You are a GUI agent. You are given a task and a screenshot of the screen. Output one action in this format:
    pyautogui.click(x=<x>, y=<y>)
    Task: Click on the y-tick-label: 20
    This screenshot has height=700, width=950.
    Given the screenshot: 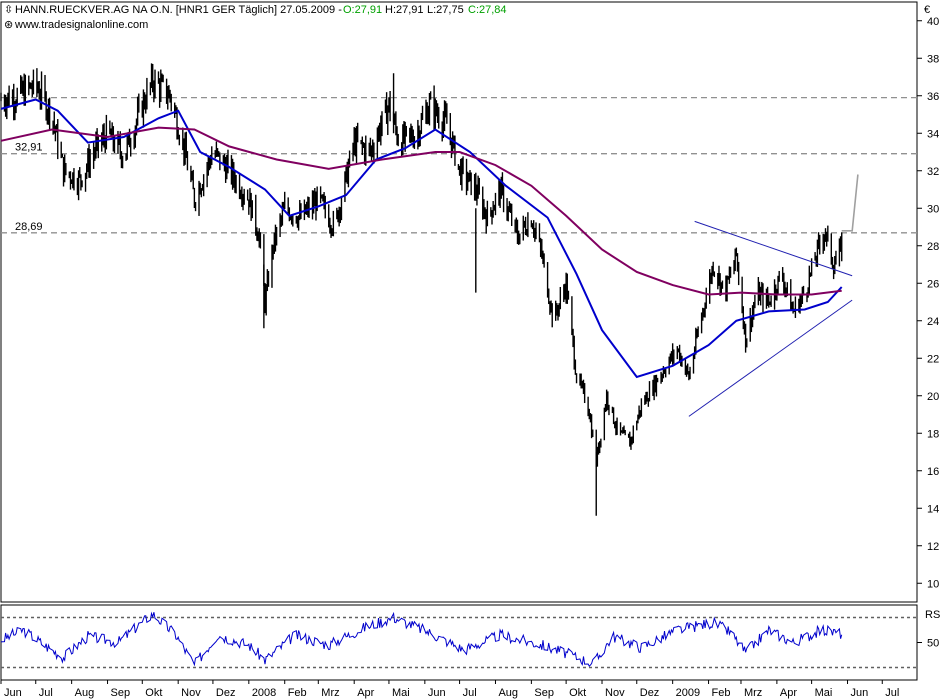 What is the action you would take?
    pyautogui.click(x=933, y=397)
    